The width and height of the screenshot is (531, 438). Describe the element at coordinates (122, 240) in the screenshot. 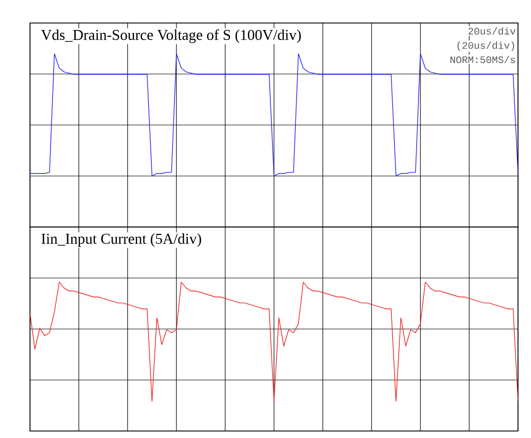

I see `chart-title: Iin_Input Current (5A/div)` at that location.